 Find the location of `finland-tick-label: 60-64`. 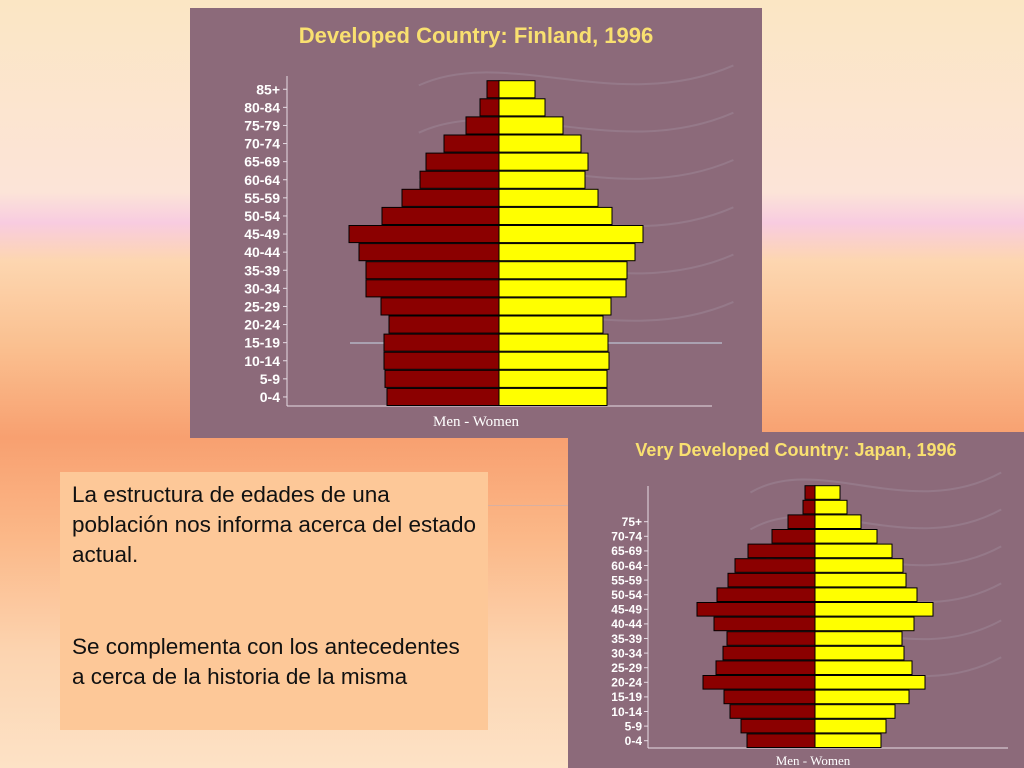

finland-tick-label: 60-64 is located at coordinates (262, 180).